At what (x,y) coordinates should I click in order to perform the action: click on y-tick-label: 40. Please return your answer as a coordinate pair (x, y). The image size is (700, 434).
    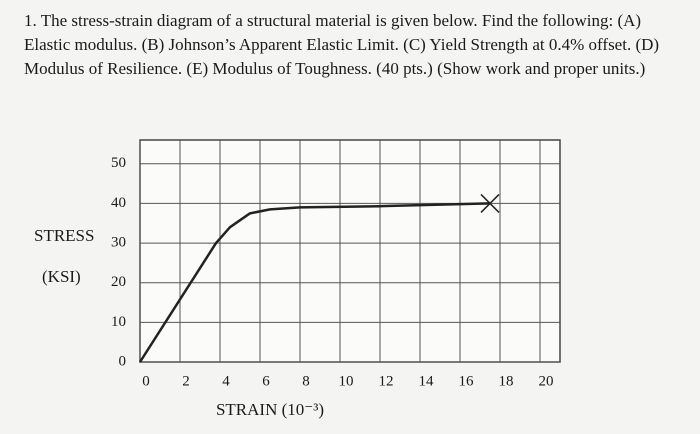
    Looking at the image, I should click on (118, 203).